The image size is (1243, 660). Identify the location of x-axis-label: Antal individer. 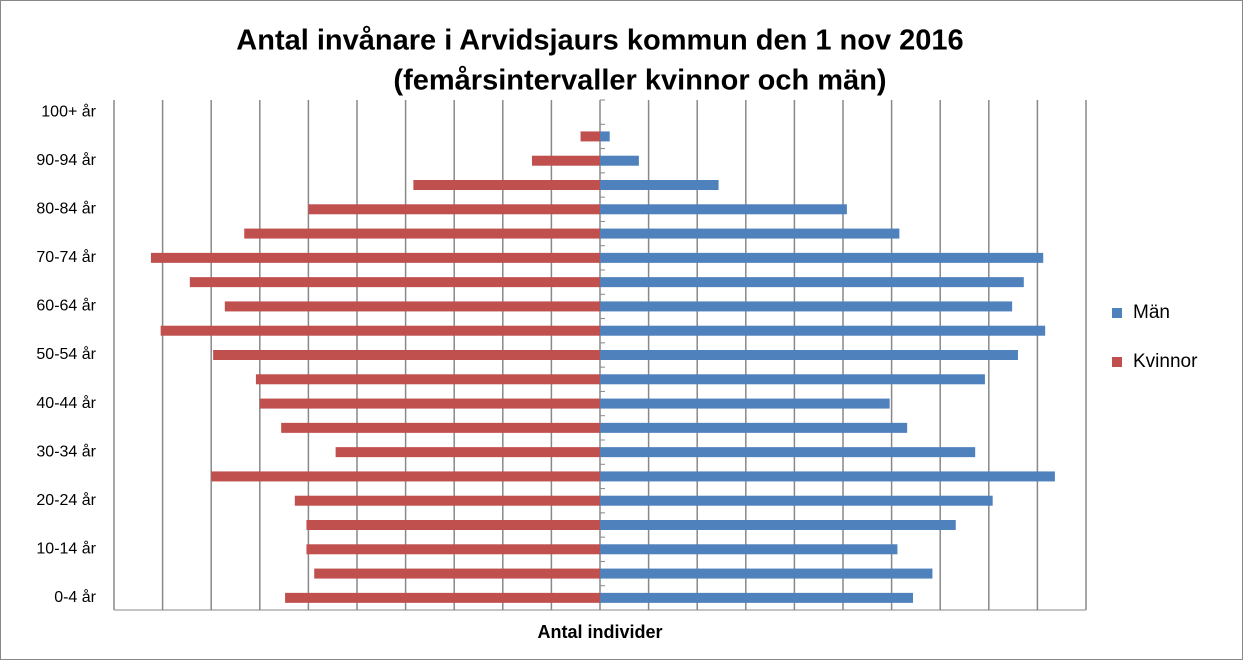
(599, 632).